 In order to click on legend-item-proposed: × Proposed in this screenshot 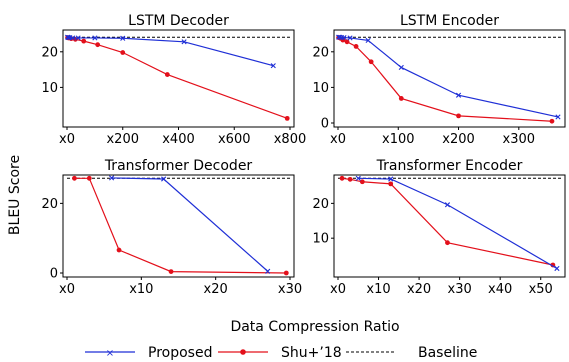, I will do `click(148, 353)`.